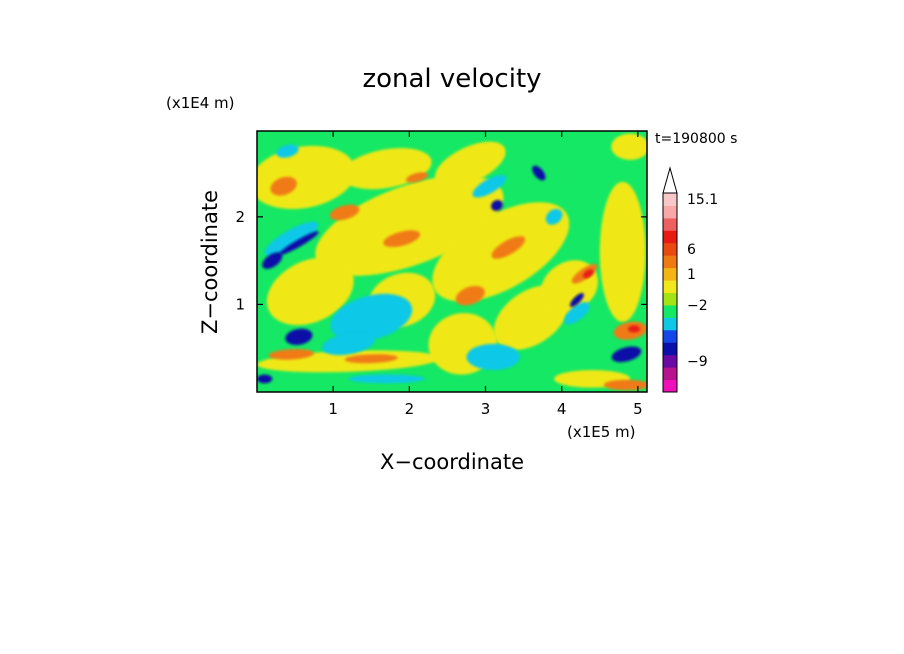 The width and height of the screenshot is (904, 654). Describe the element at coordinates (691, 275) in the screenshot. I see `colorbar-label: 1` at that location.